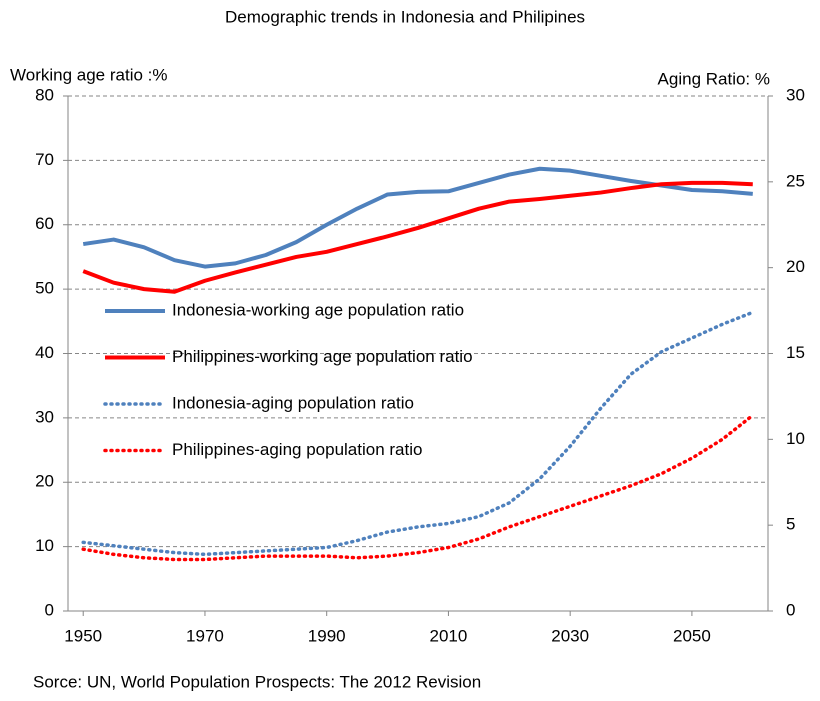 The height and width of the screenshot is (701, 820). I want to click on y-tick-label: 30, so click(44, 416).